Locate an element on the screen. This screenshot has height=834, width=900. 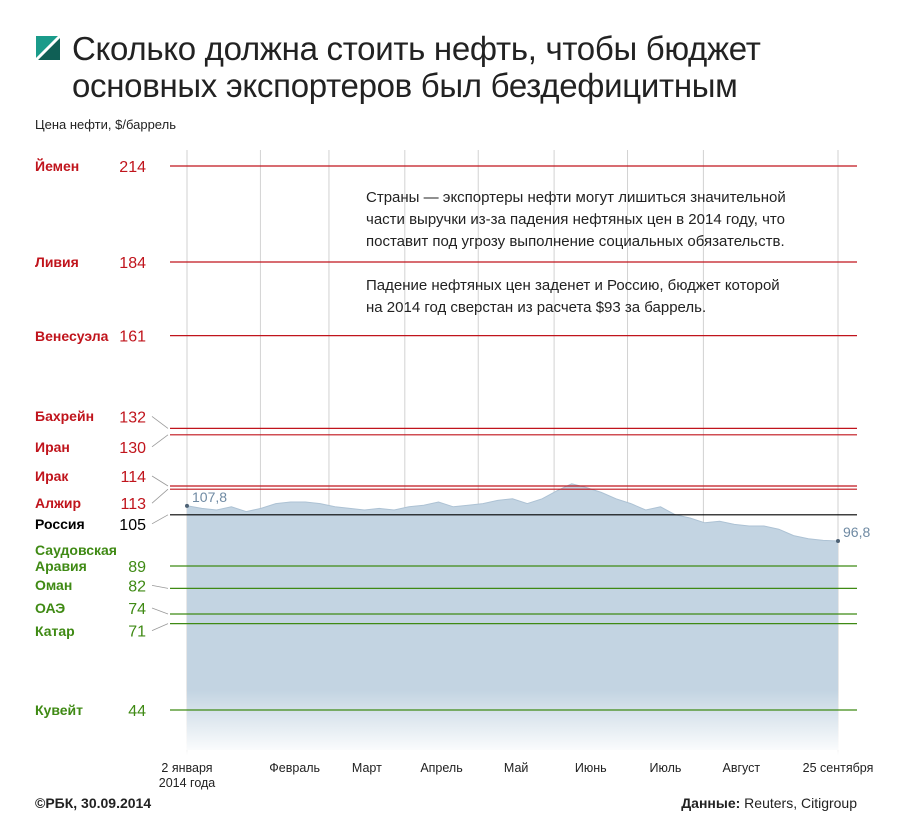
country-label: Ливия is located at coordinates (57, 262).